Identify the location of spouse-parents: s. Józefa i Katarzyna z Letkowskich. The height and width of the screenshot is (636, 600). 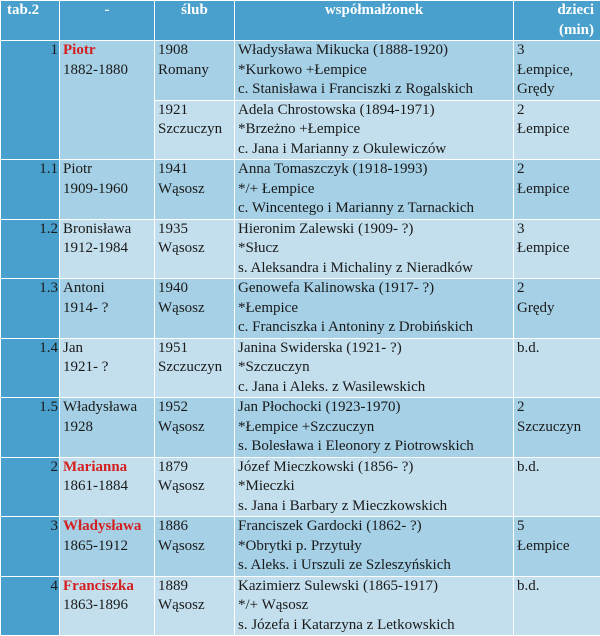
(374, 626).